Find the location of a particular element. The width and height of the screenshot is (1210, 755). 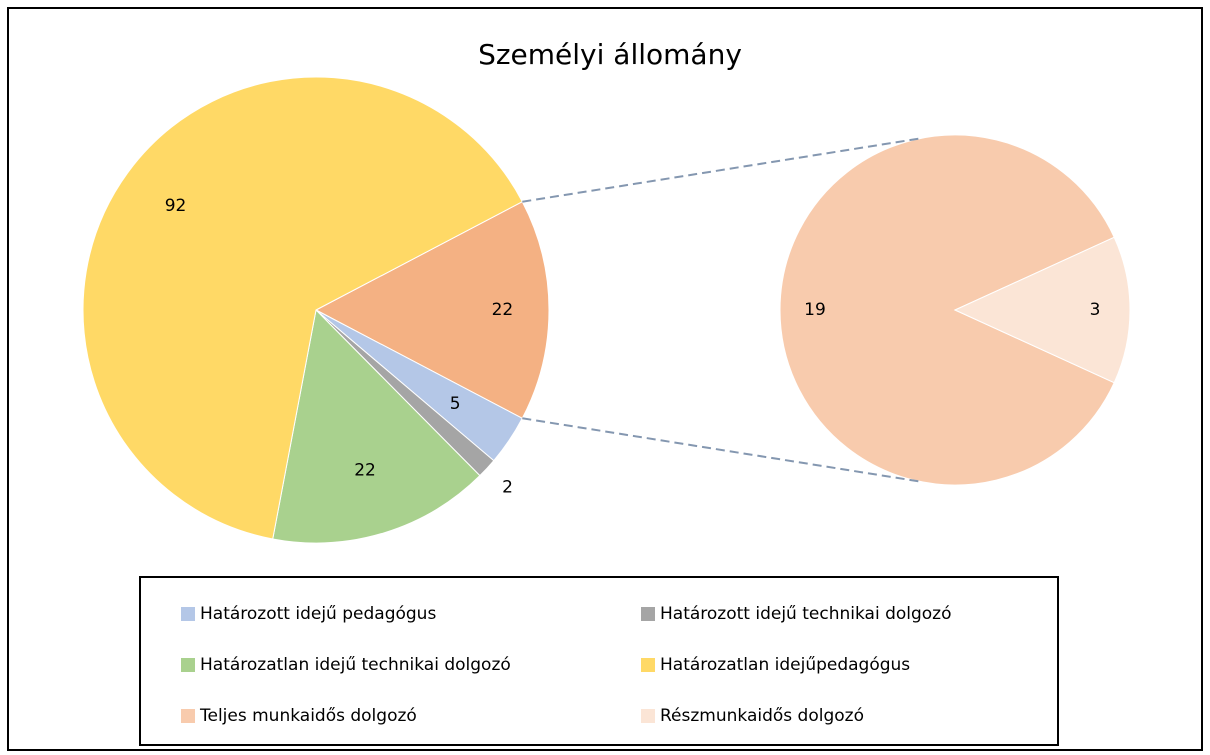

legend-label: Határozott idejű technikai dolgozó is located at coordinates (806, 614).